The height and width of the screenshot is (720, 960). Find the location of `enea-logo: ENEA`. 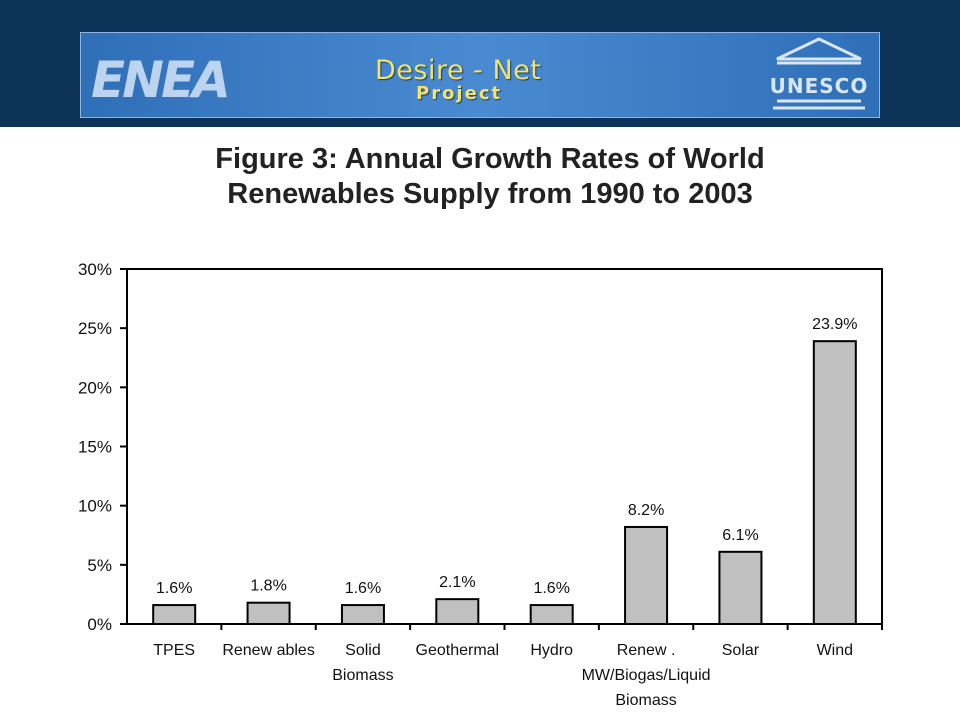

enea-logo: ENEA is located at coordinates (161, 78).